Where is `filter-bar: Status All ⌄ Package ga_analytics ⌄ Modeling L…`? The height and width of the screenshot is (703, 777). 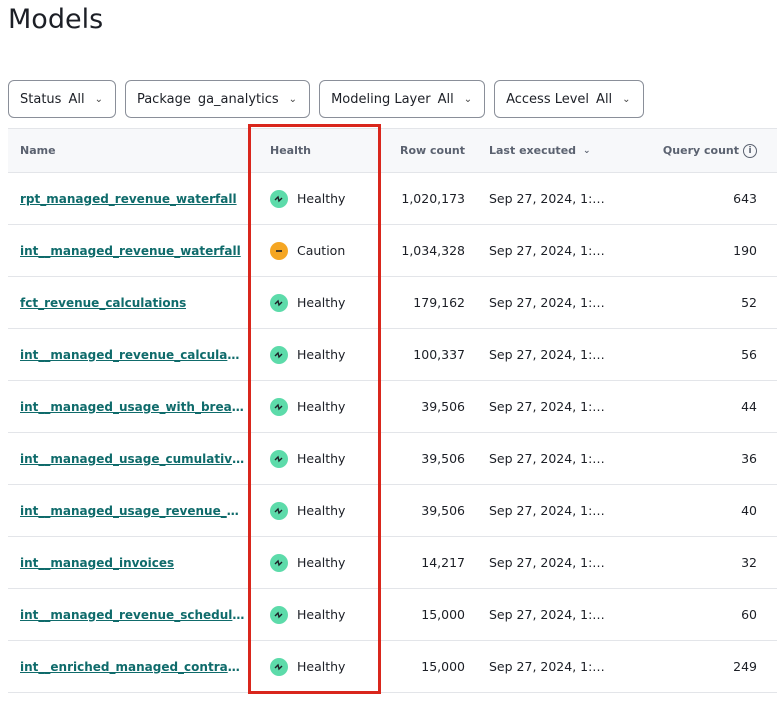
filter-bar: Status All ⌄ Package ga_analytics ⌄ Modeling L… is located at coordinates (326, 99).